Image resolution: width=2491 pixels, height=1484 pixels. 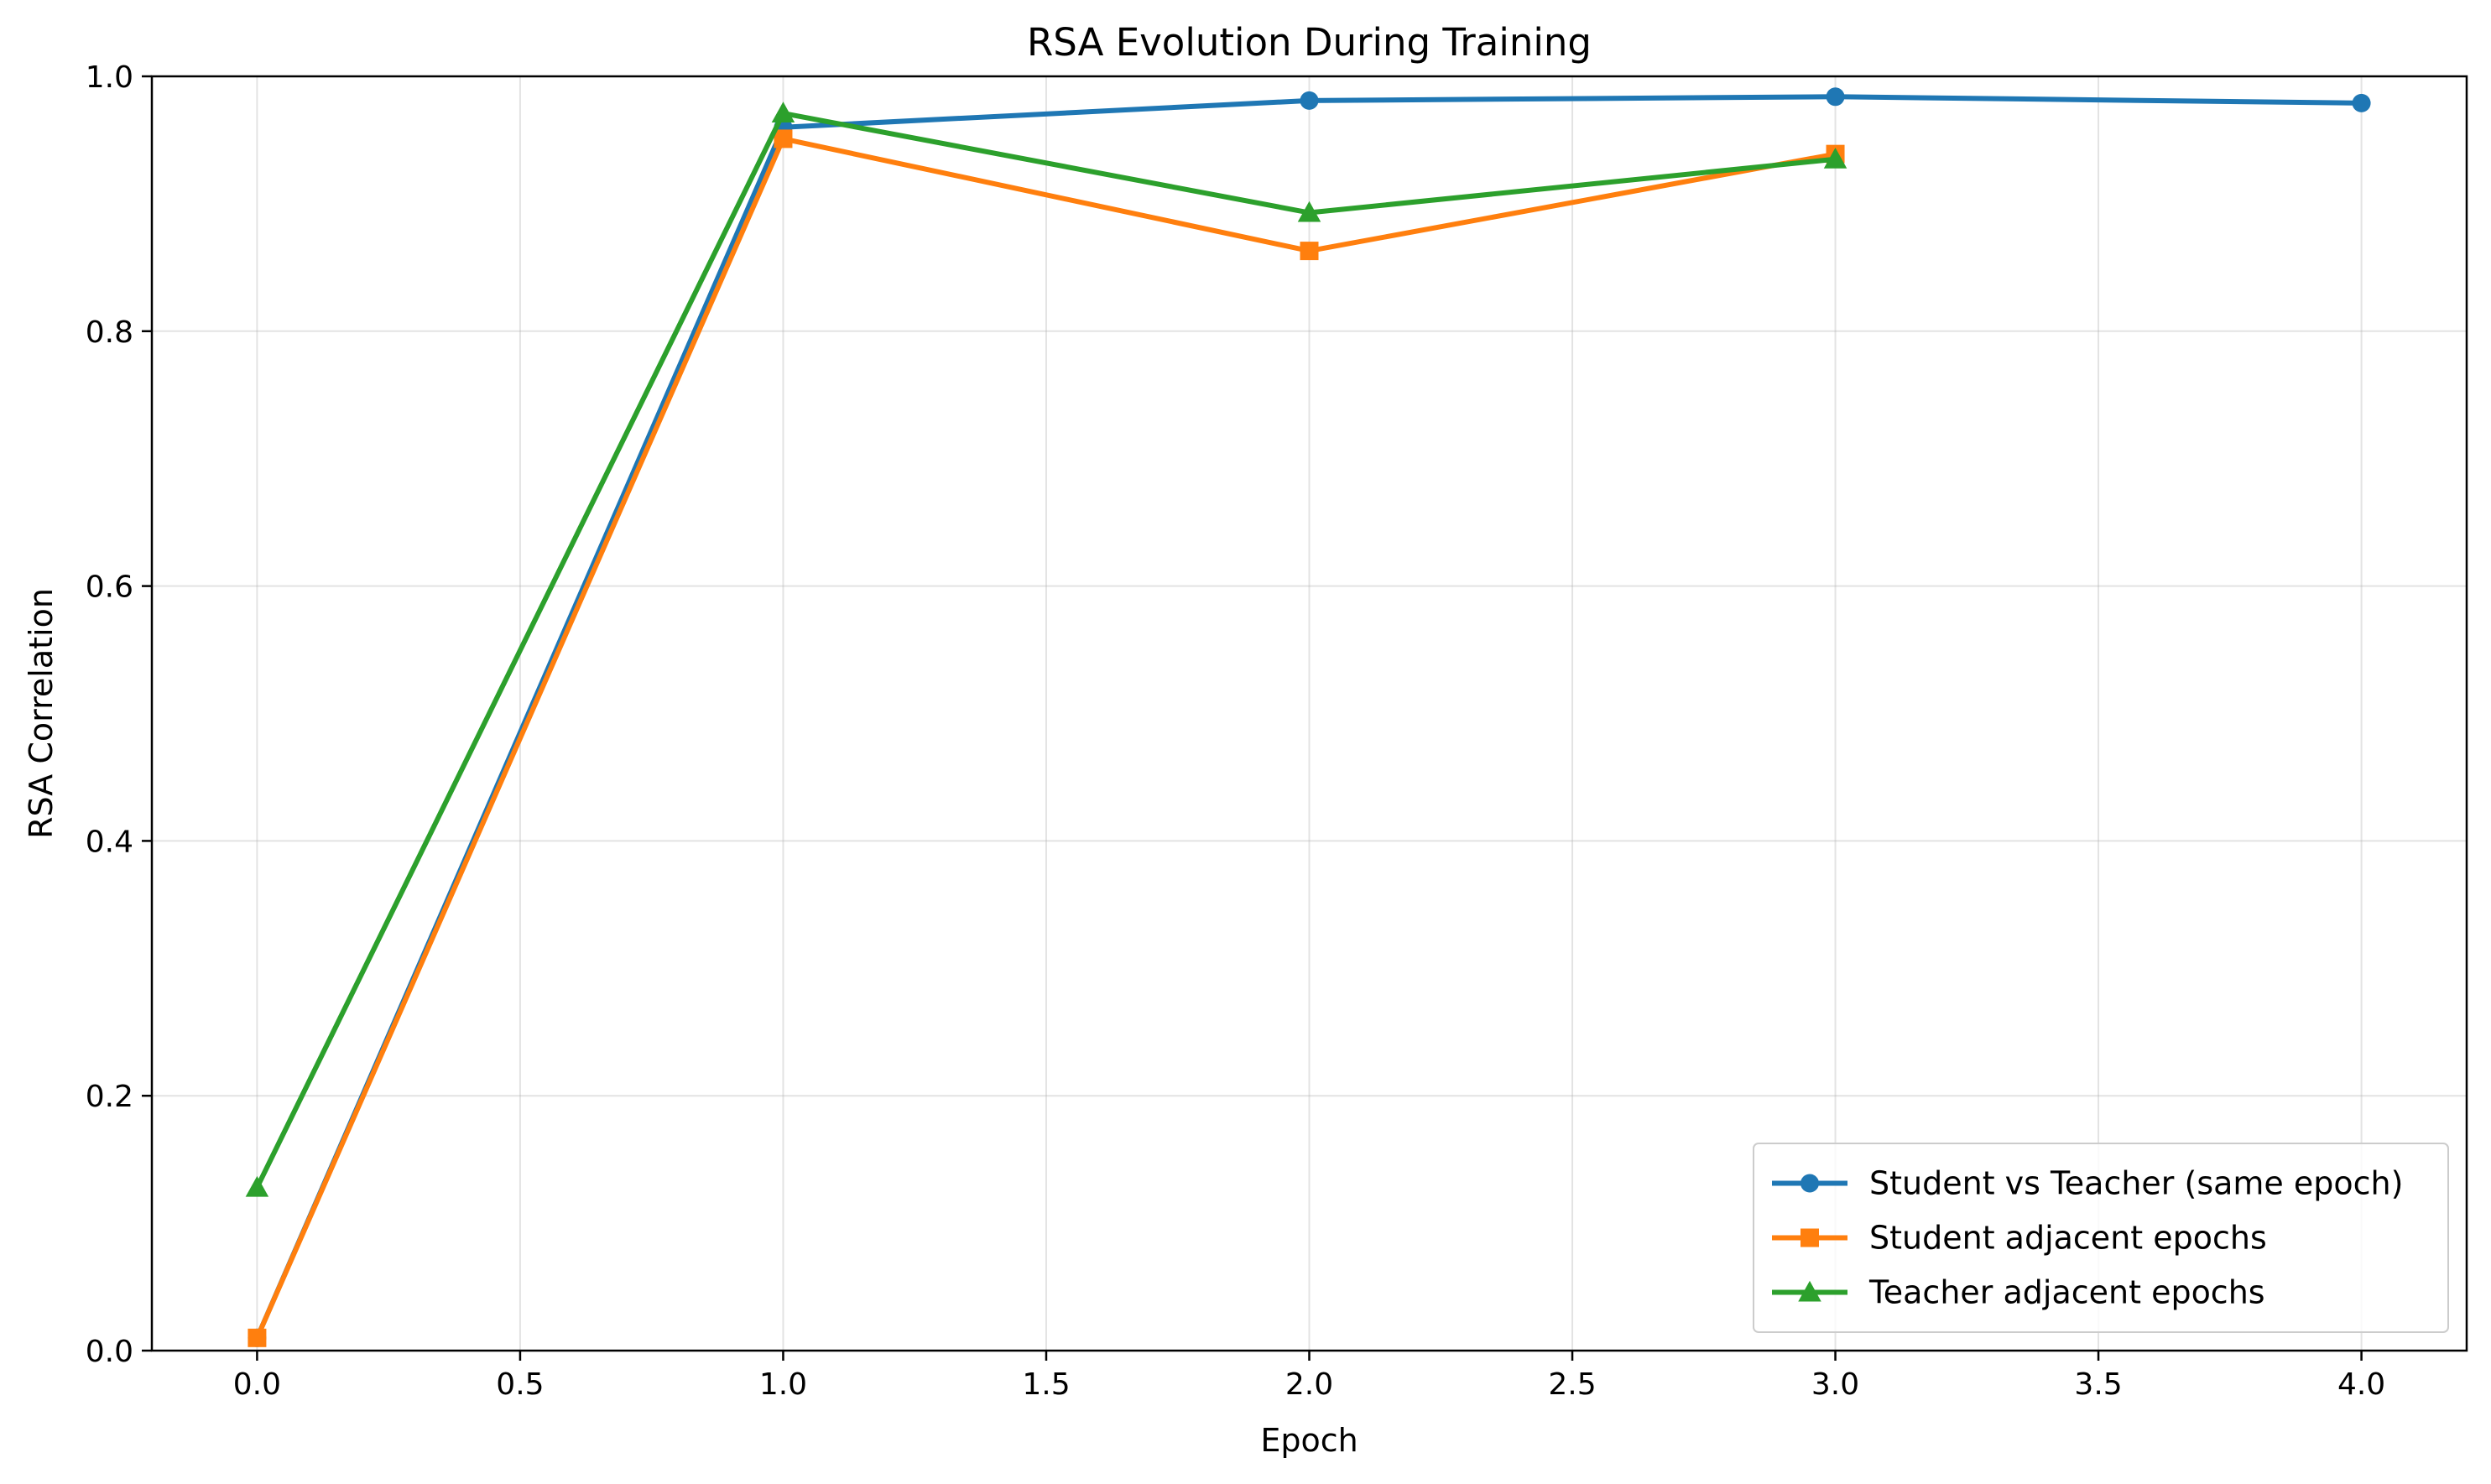 I want to click on chart-title: RSA Evolution During Training, so click(x=1309, y=42).